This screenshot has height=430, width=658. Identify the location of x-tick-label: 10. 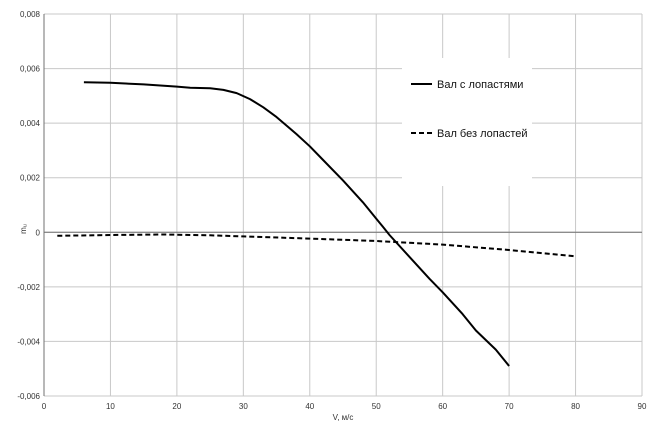
(110, 406).